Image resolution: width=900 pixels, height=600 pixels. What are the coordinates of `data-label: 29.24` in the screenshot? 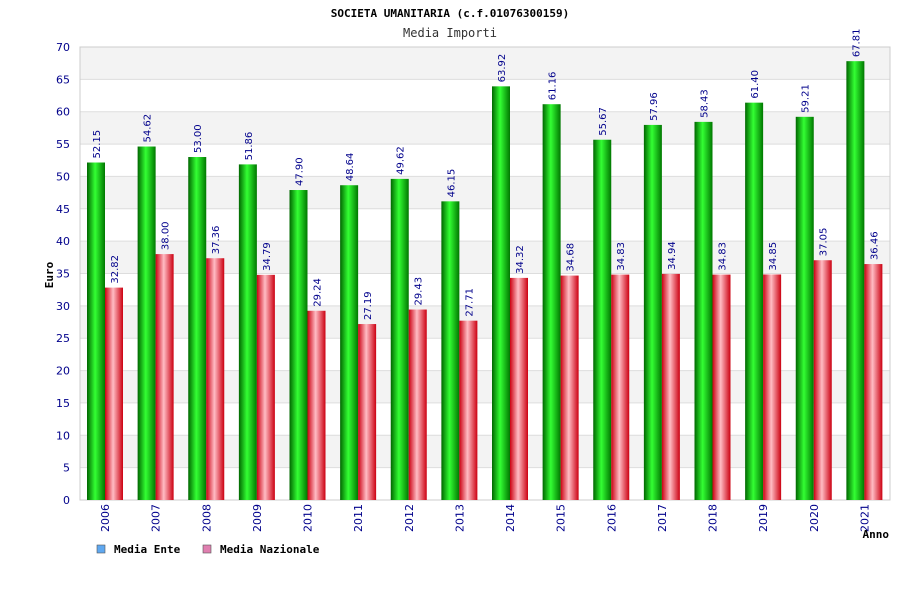 It's located at (318, 292).